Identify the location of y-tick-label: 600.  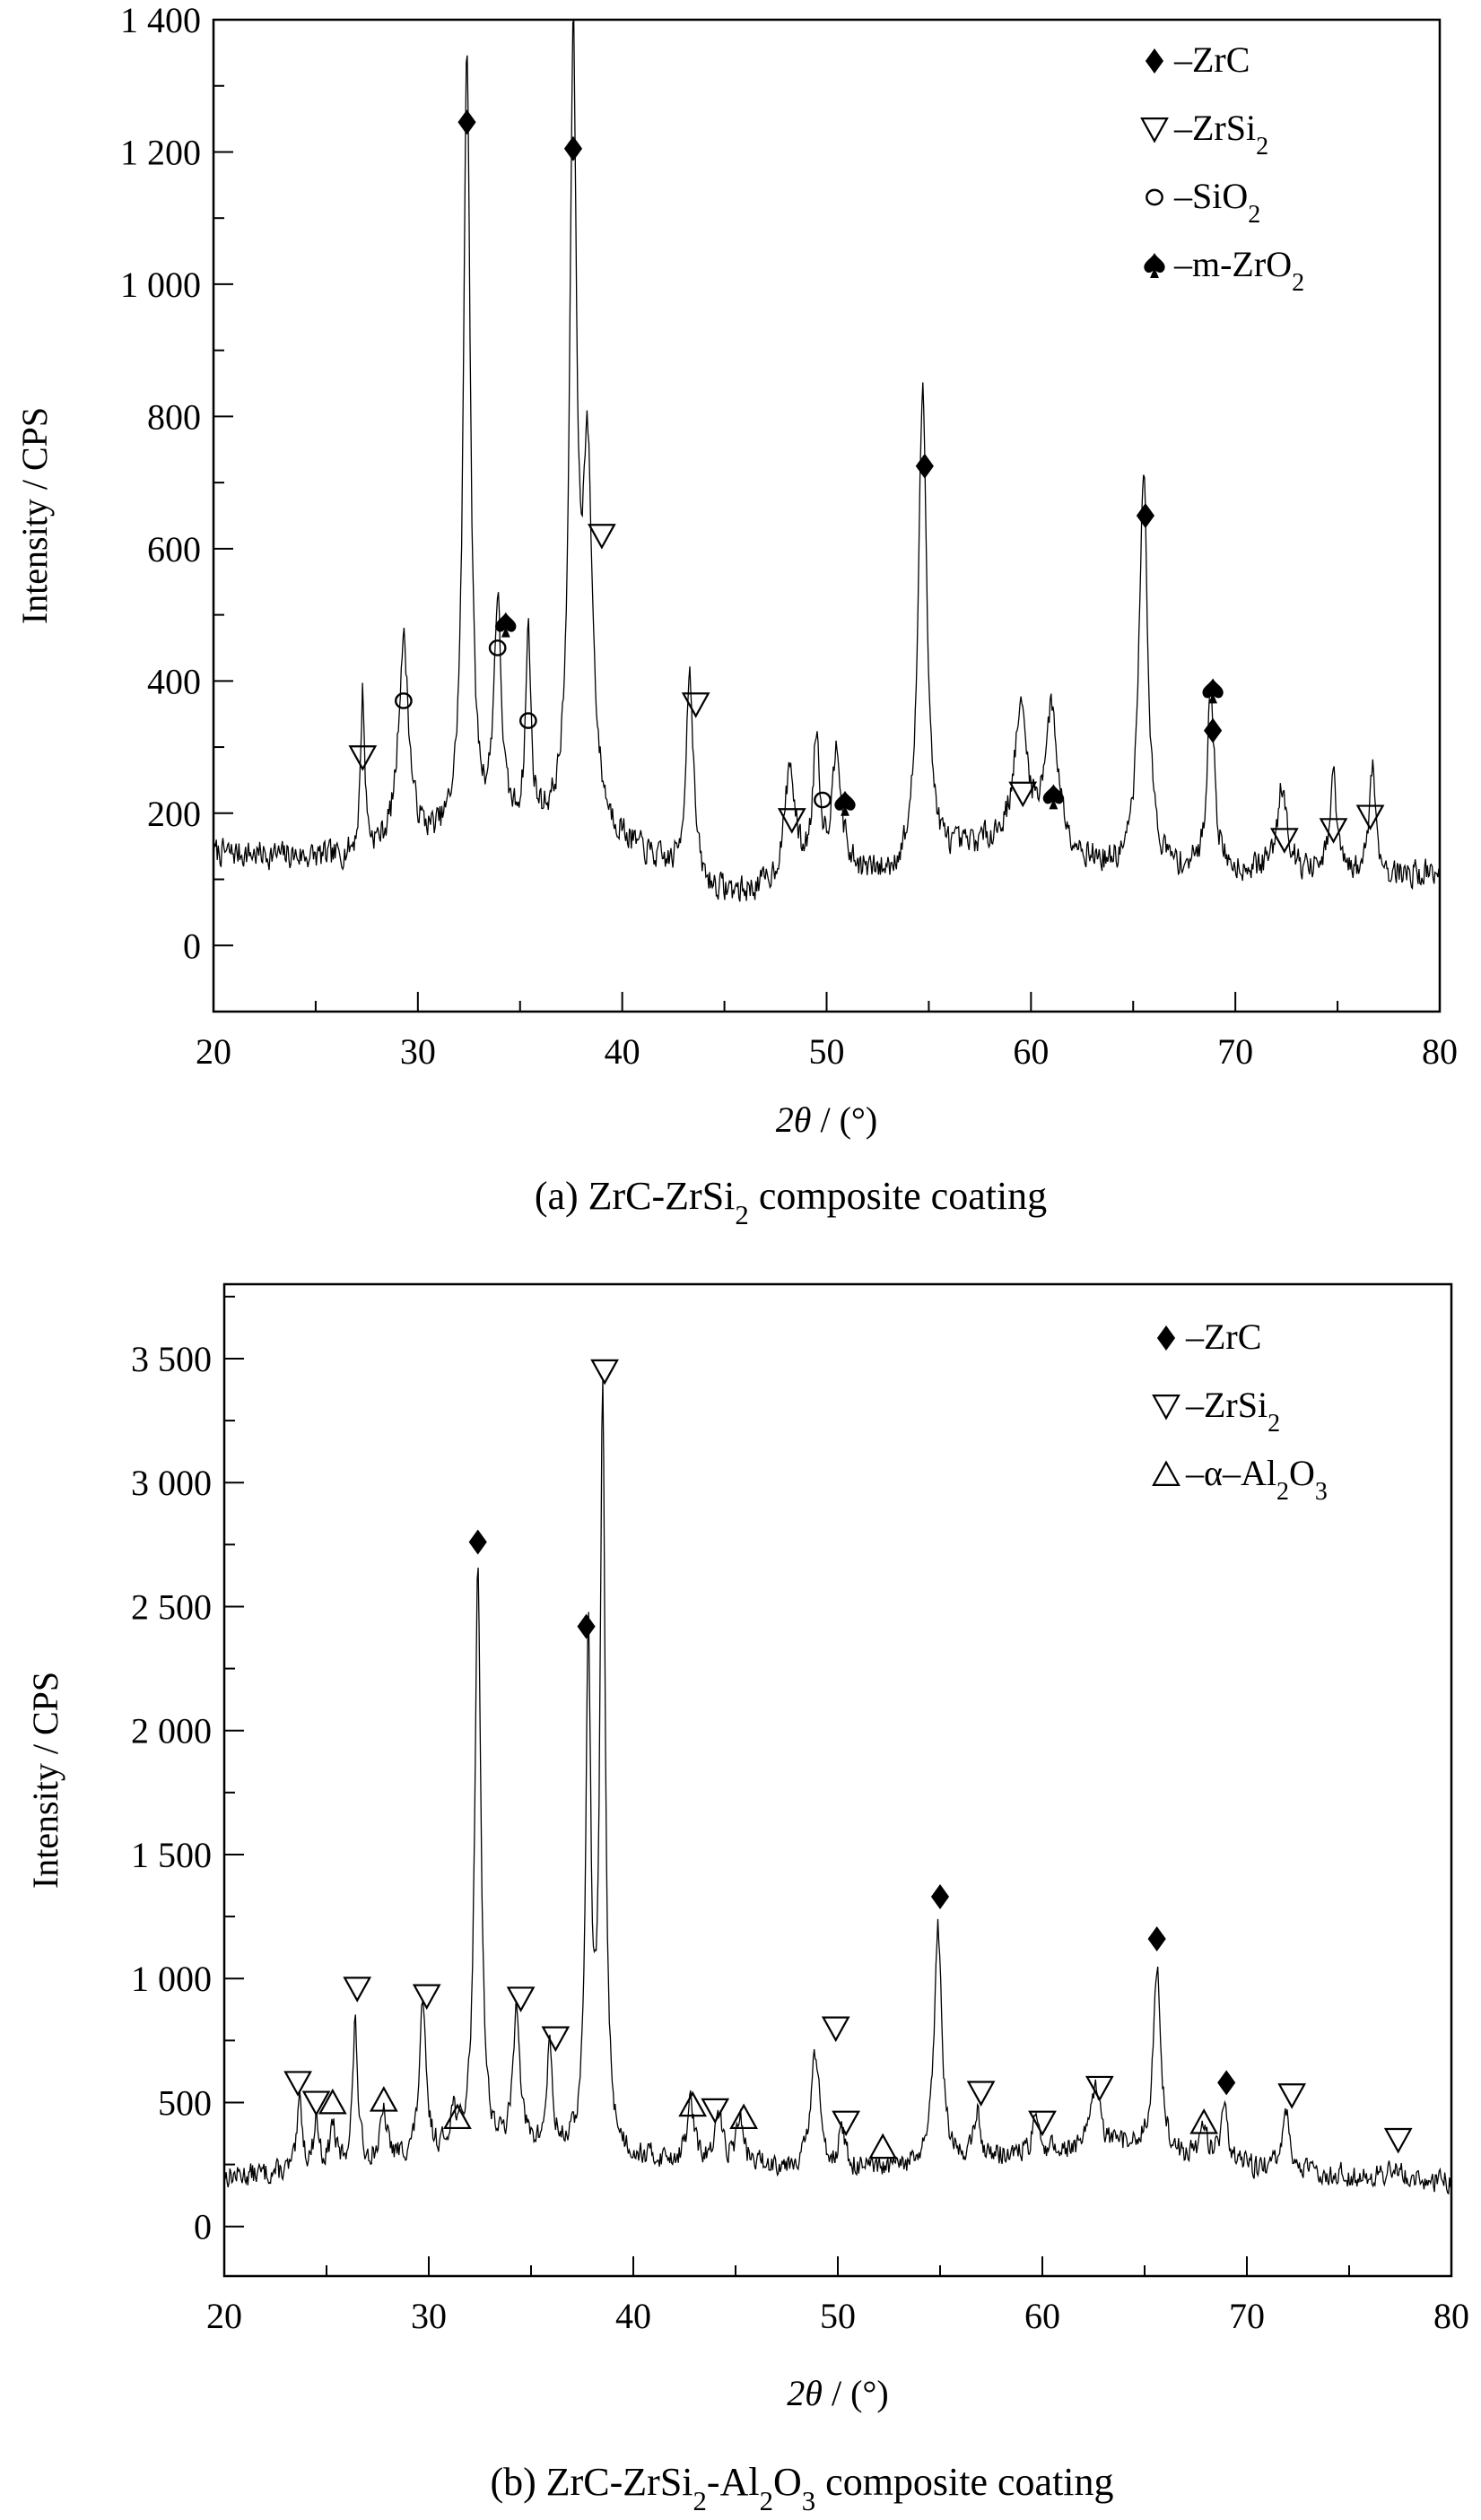
(174, 549).